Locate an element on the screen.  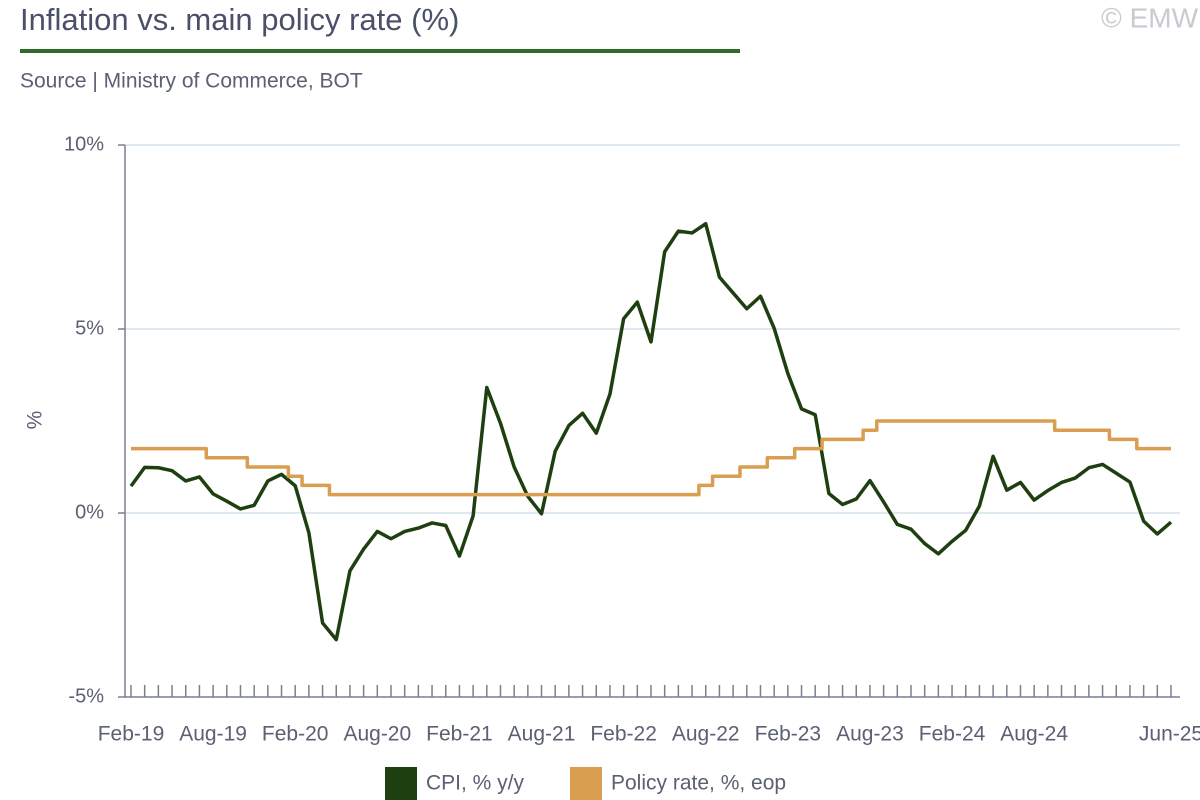
x-tick-label: Feb-24 is located at coordinates (952, 734).